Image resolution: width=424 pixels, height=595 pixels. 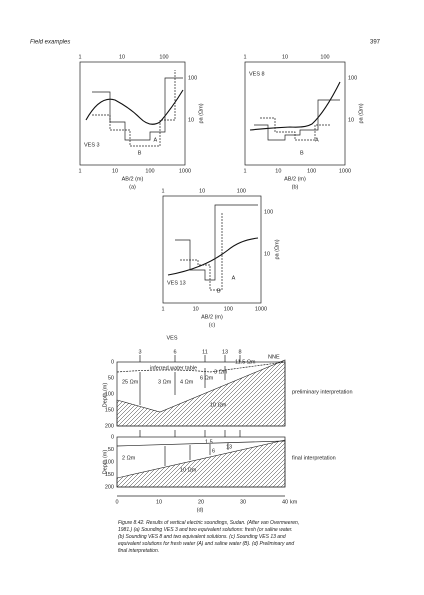 What do you see at coordinates (139, 352) in the screenshot?
I see `ves-number: 3` at bounding box center [139, 352].